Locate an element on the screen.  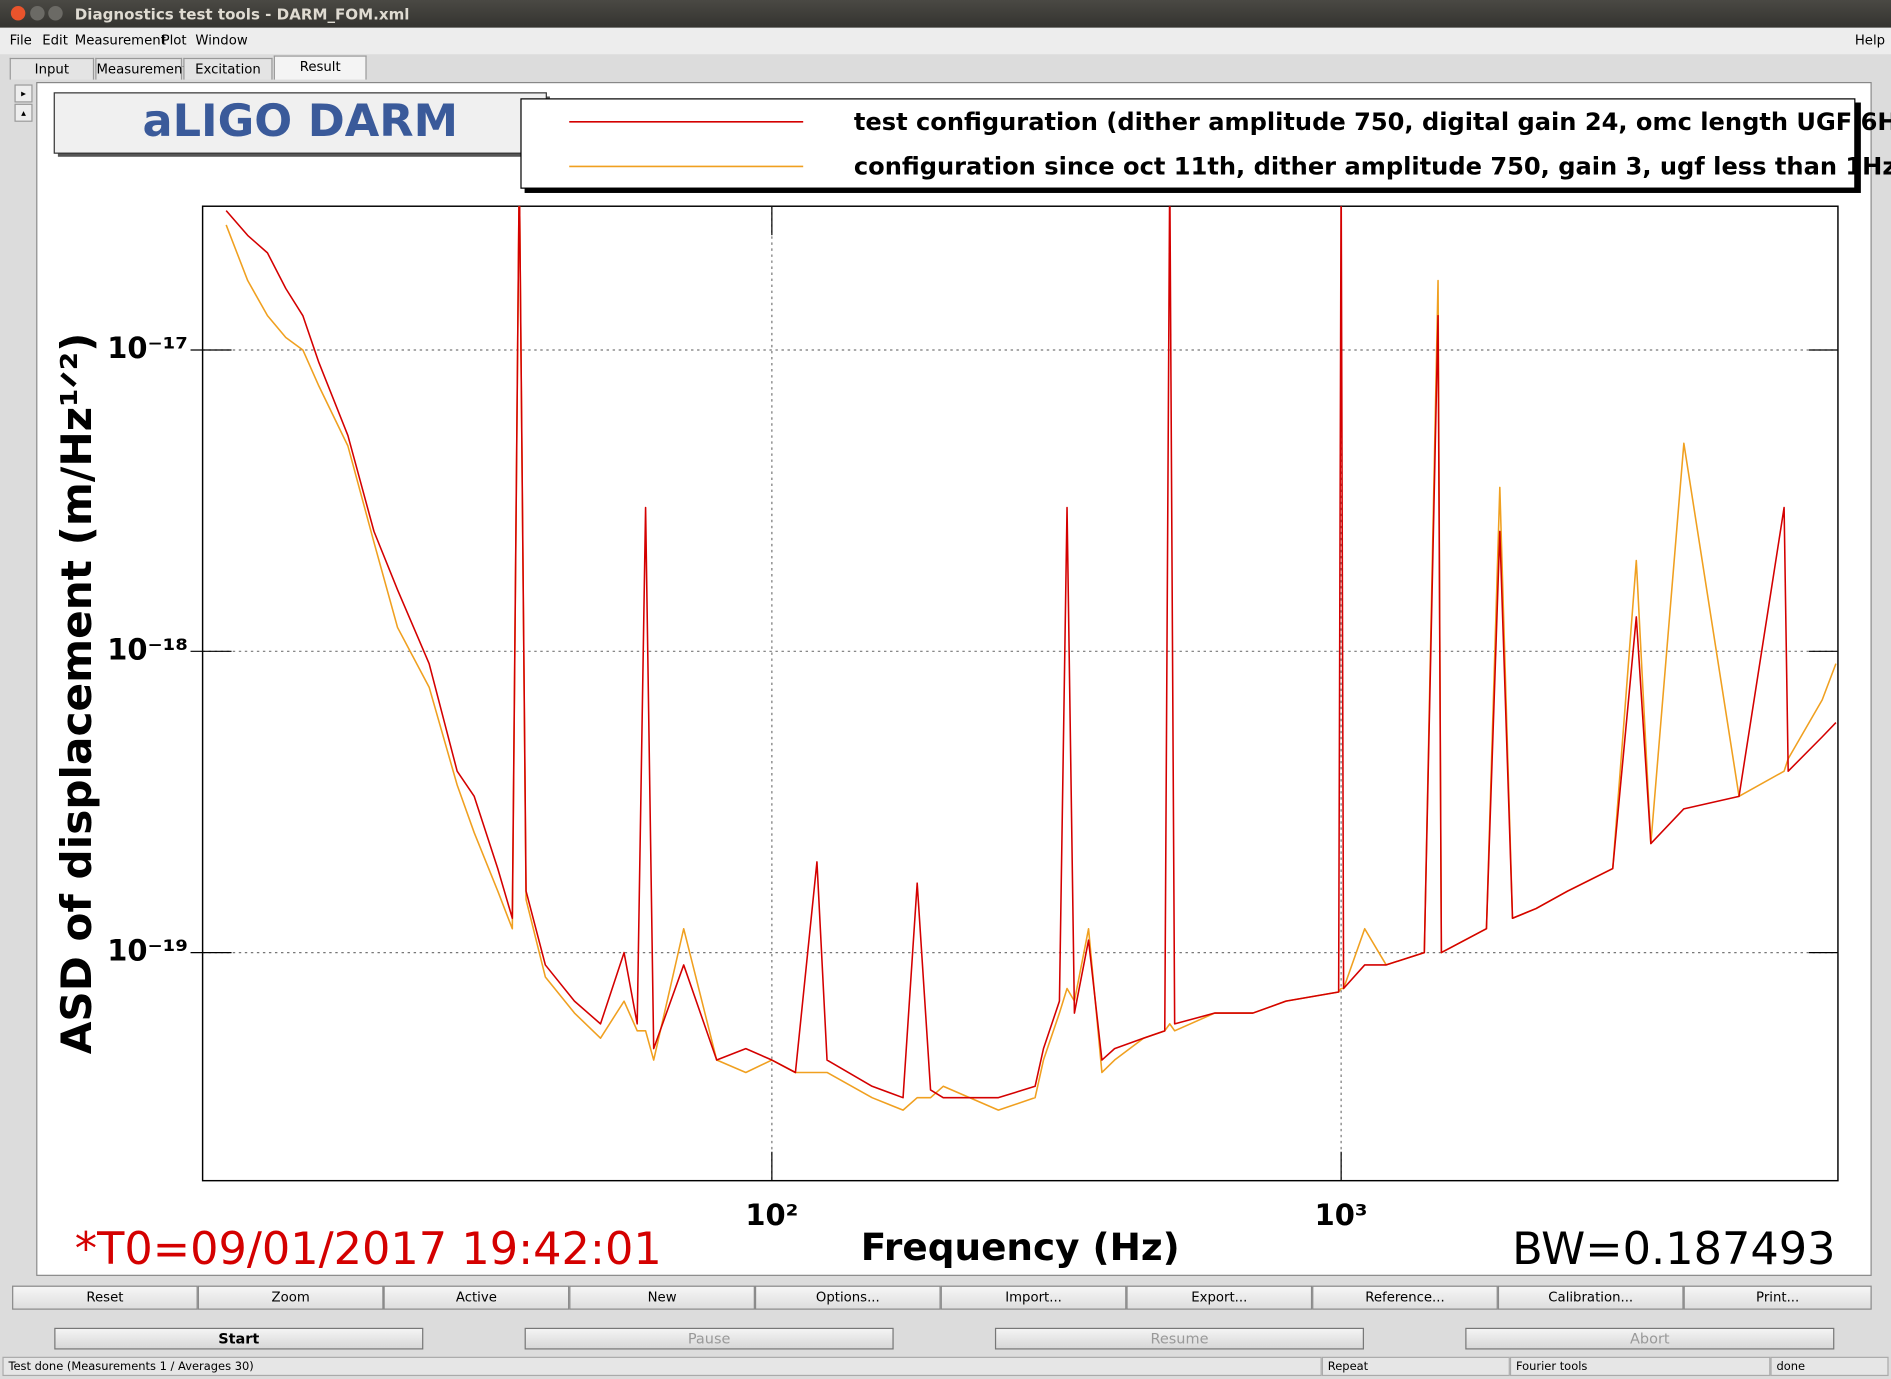
title-bar: Diagnostics test tools - DARM_FOM.xml is located at coordinates (945, 14).